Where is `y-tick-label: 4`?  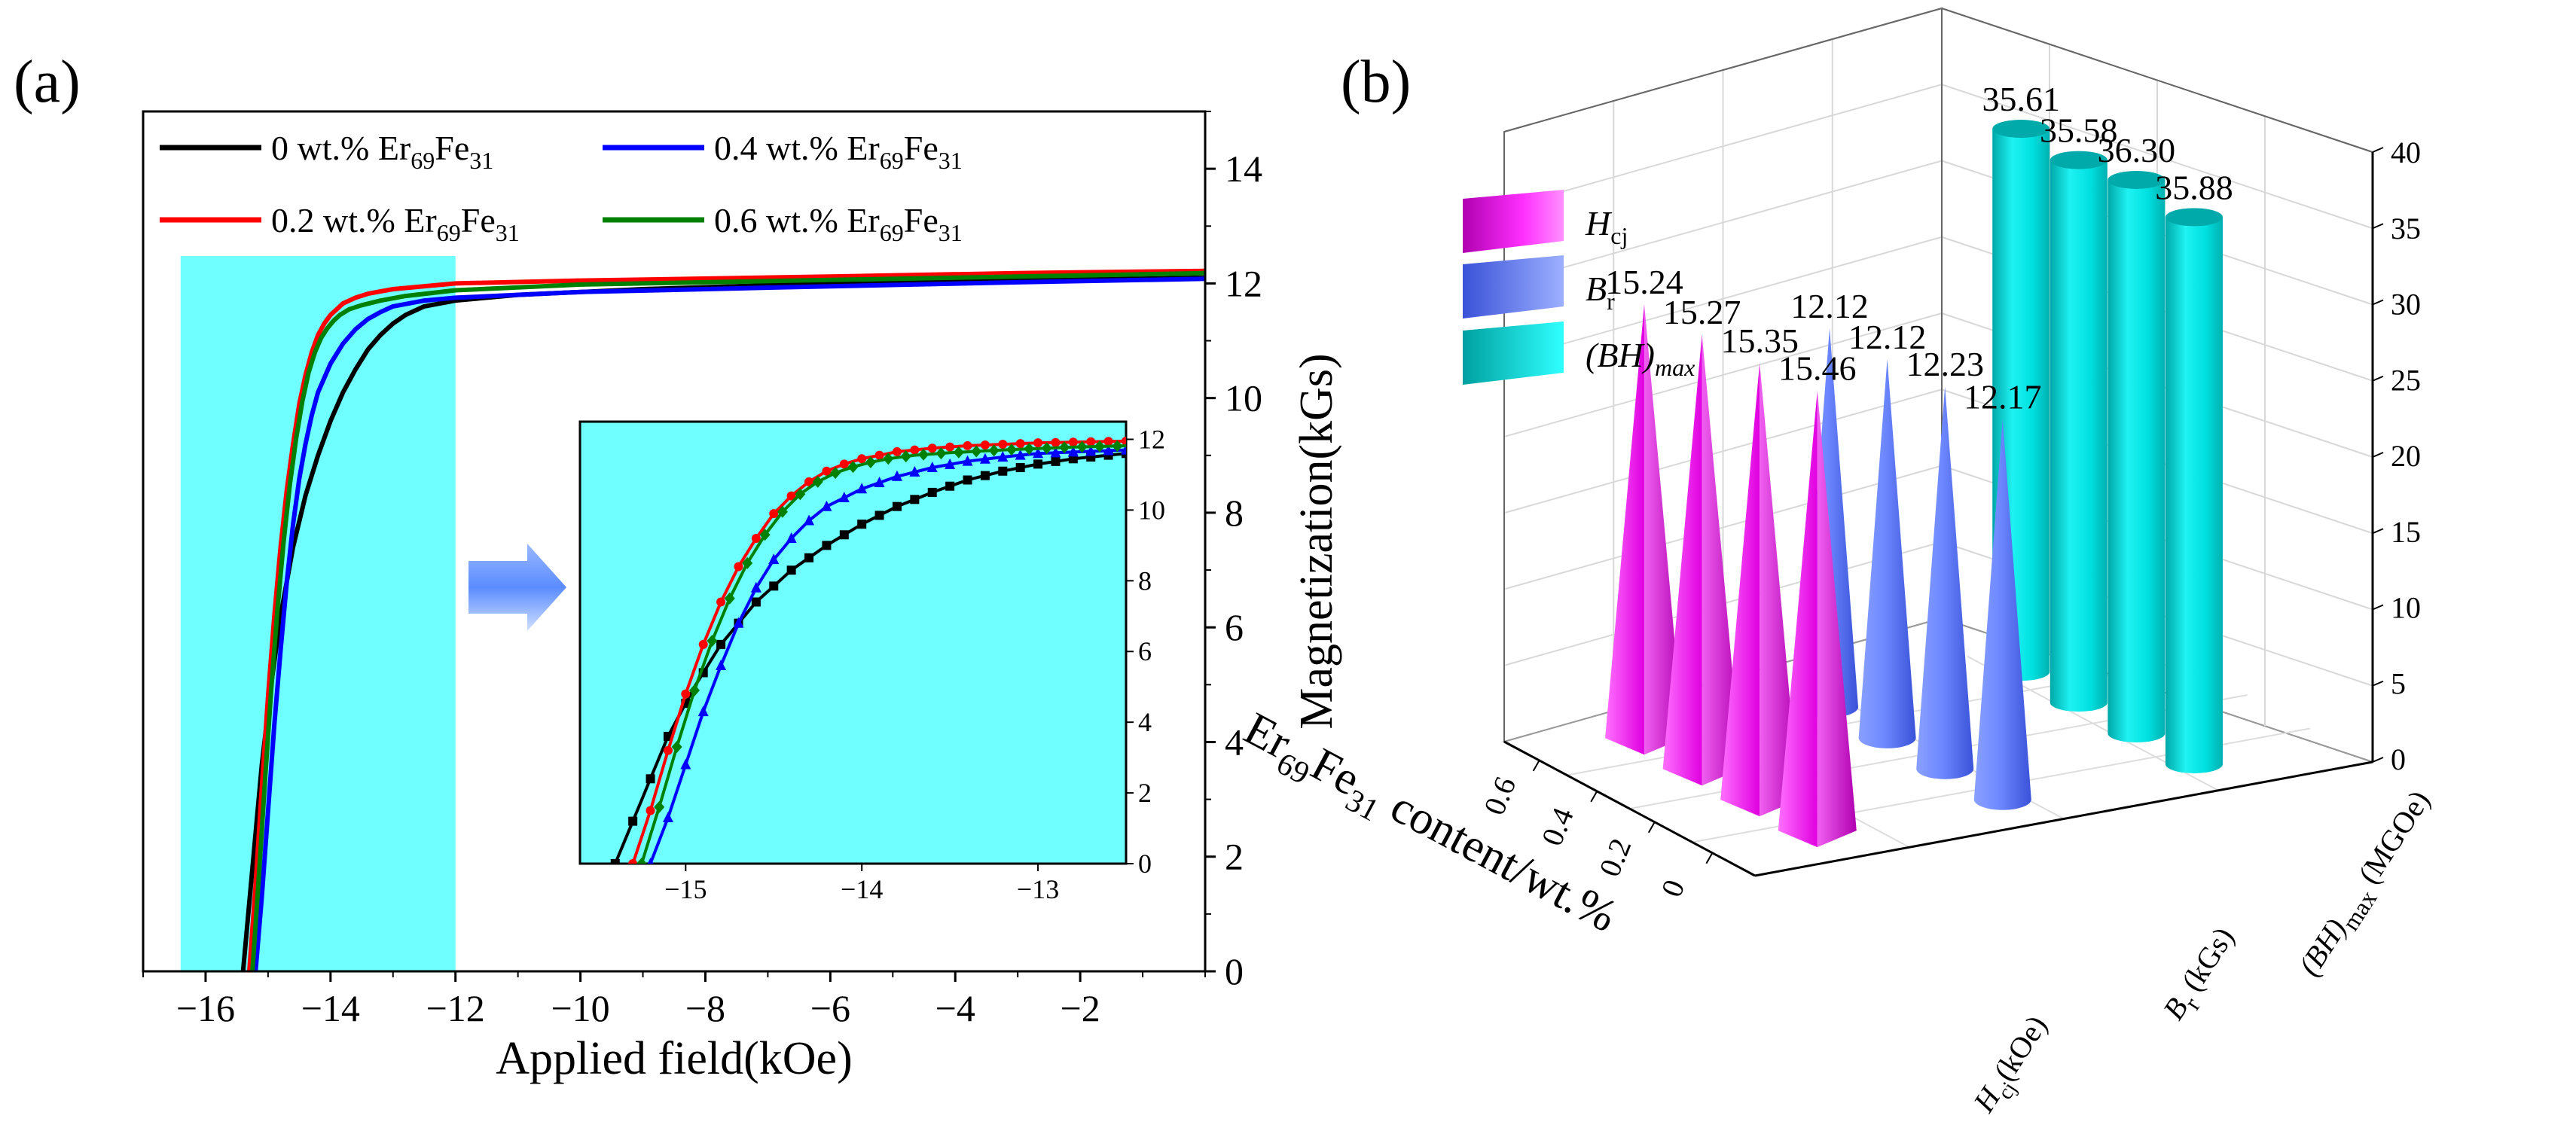 y-tick-label: 4 is located at coordinates (1235, 742).